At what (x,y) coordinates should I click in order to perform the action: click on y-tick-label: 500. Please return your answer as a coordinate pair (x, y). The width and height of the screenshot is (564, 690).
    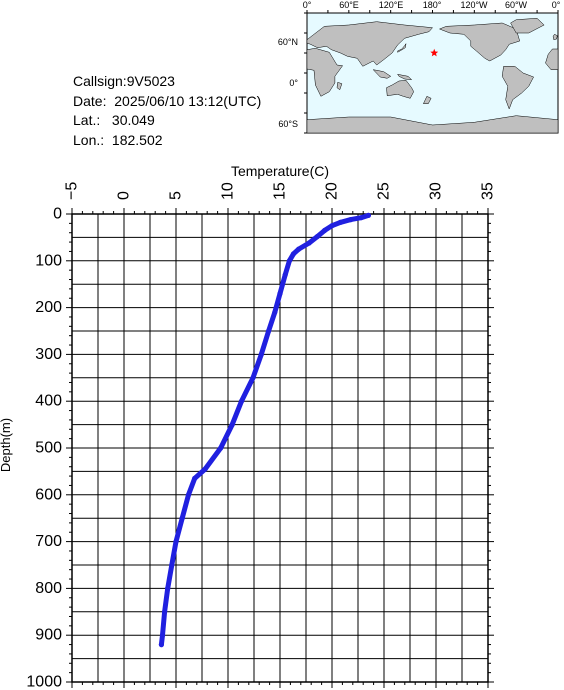
    Looking at the image, I should click on (48, 448).